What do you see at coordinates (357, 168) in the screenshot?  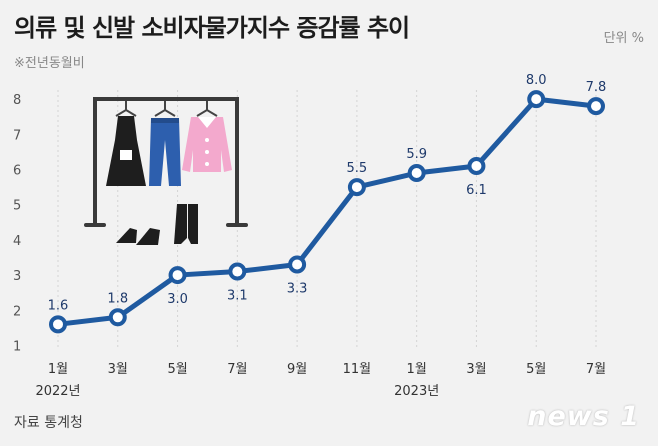 I see `data-label: 5.5` at bounding box center [357, 168].